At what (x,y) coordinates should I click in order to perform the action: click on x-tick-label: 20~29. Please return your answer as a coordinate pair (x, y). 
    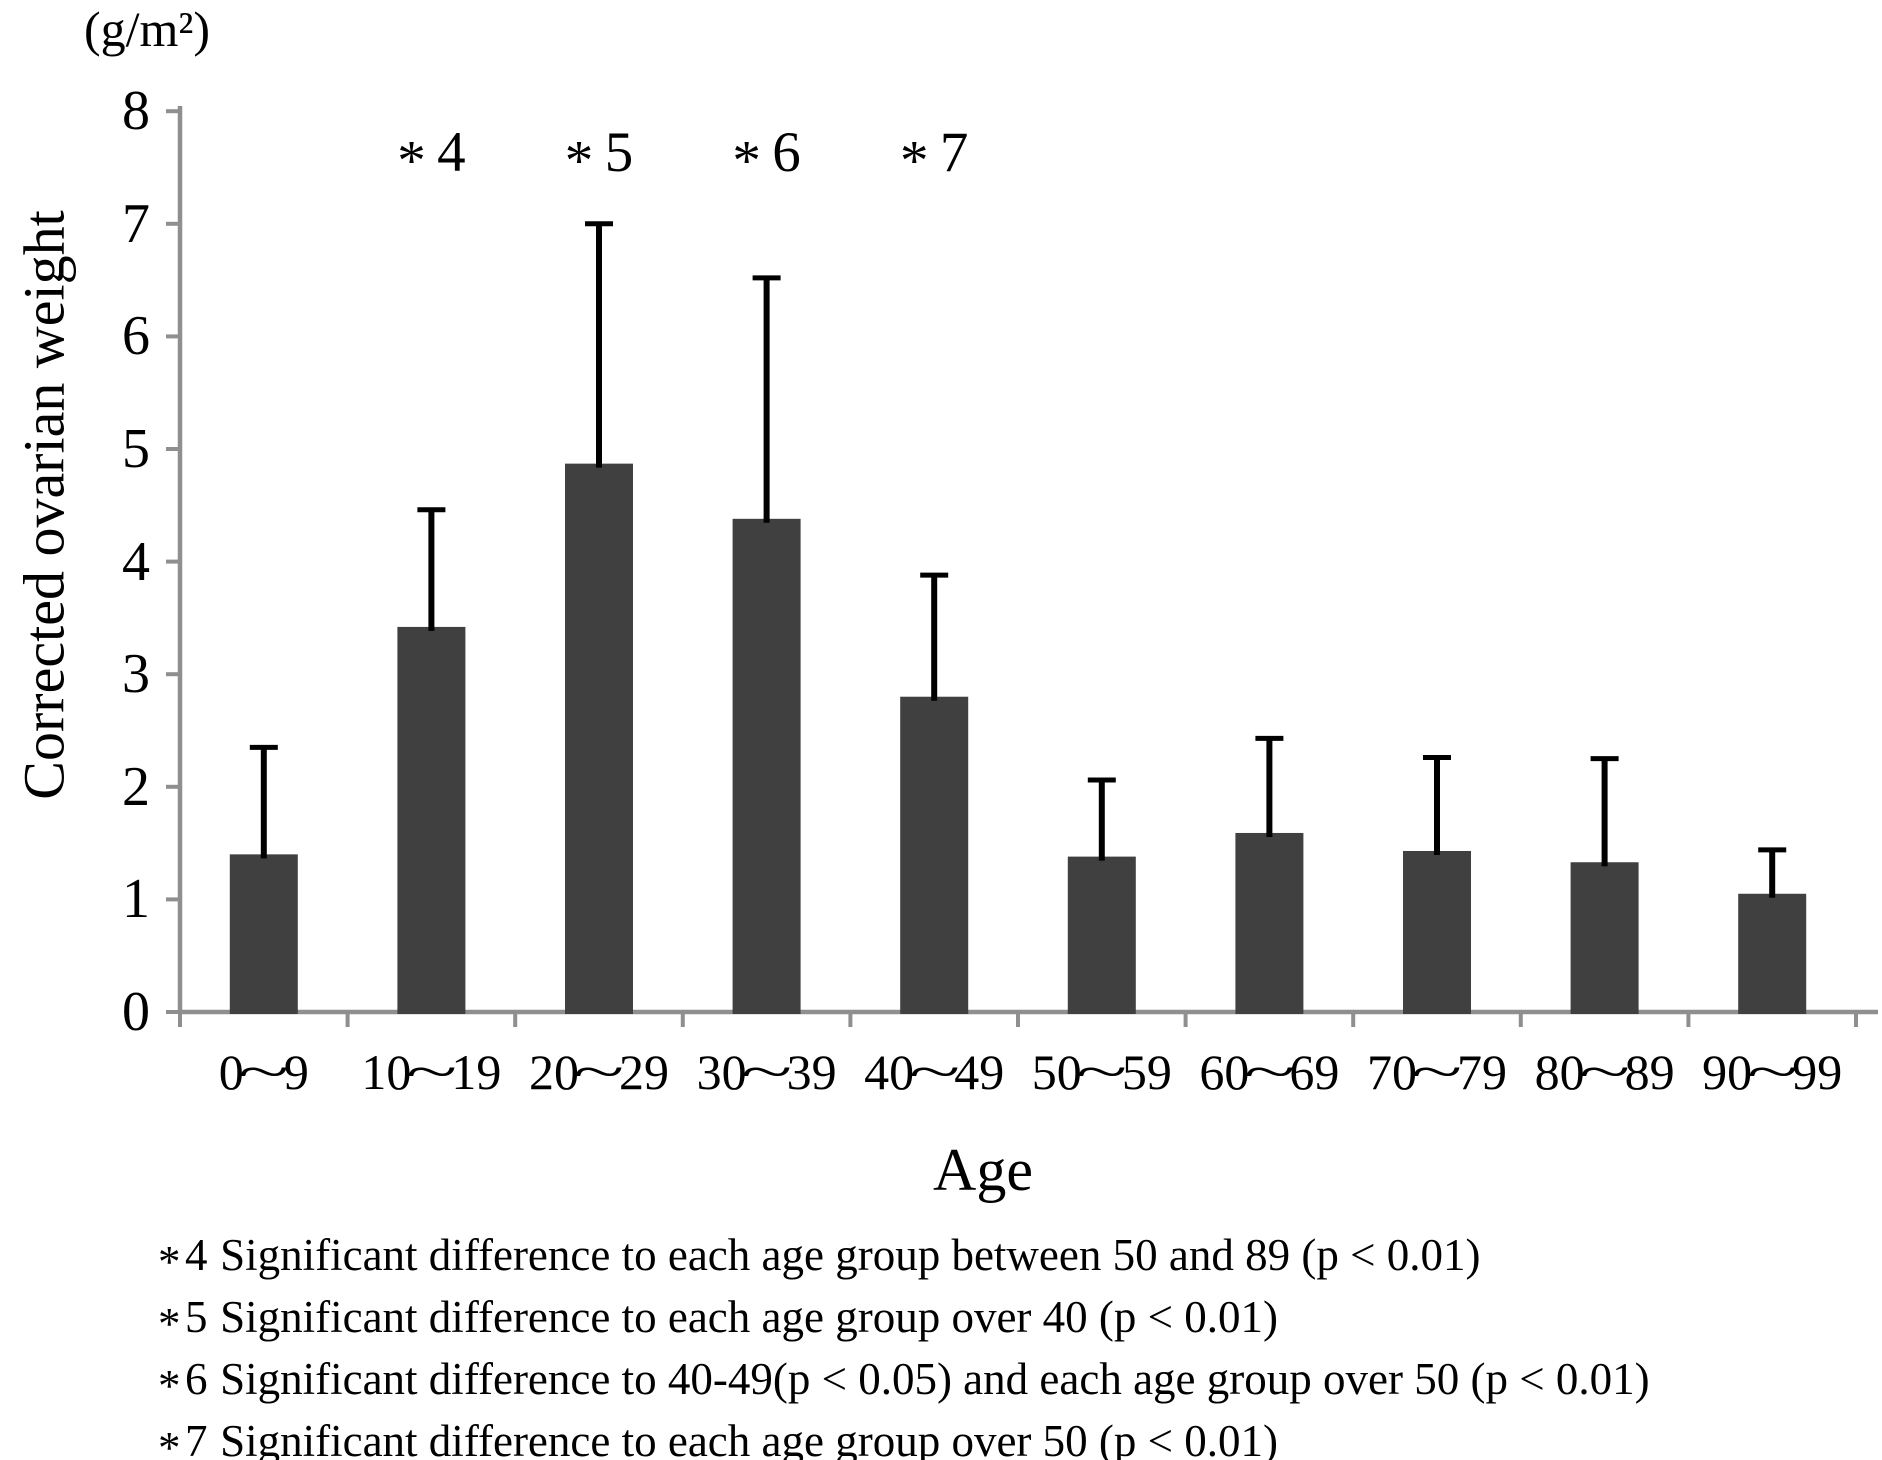
    Looking at the image, I should click on (599, 1071).